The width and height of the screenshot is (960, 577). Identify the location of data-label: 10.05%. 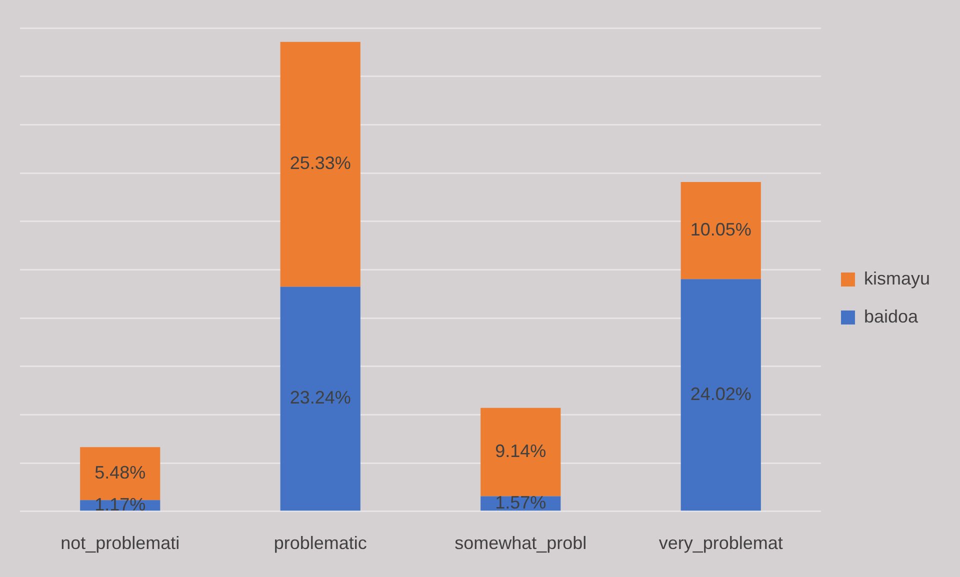
(721, 230).